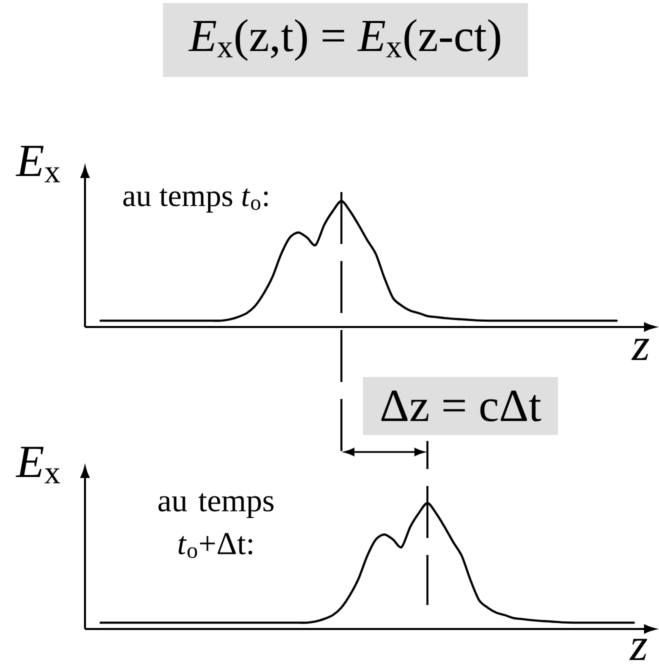  What do you see at coordinates (461, 406) in the screenshot?
I see `text: Δz = cΔt` at bounding box center [461, 406].